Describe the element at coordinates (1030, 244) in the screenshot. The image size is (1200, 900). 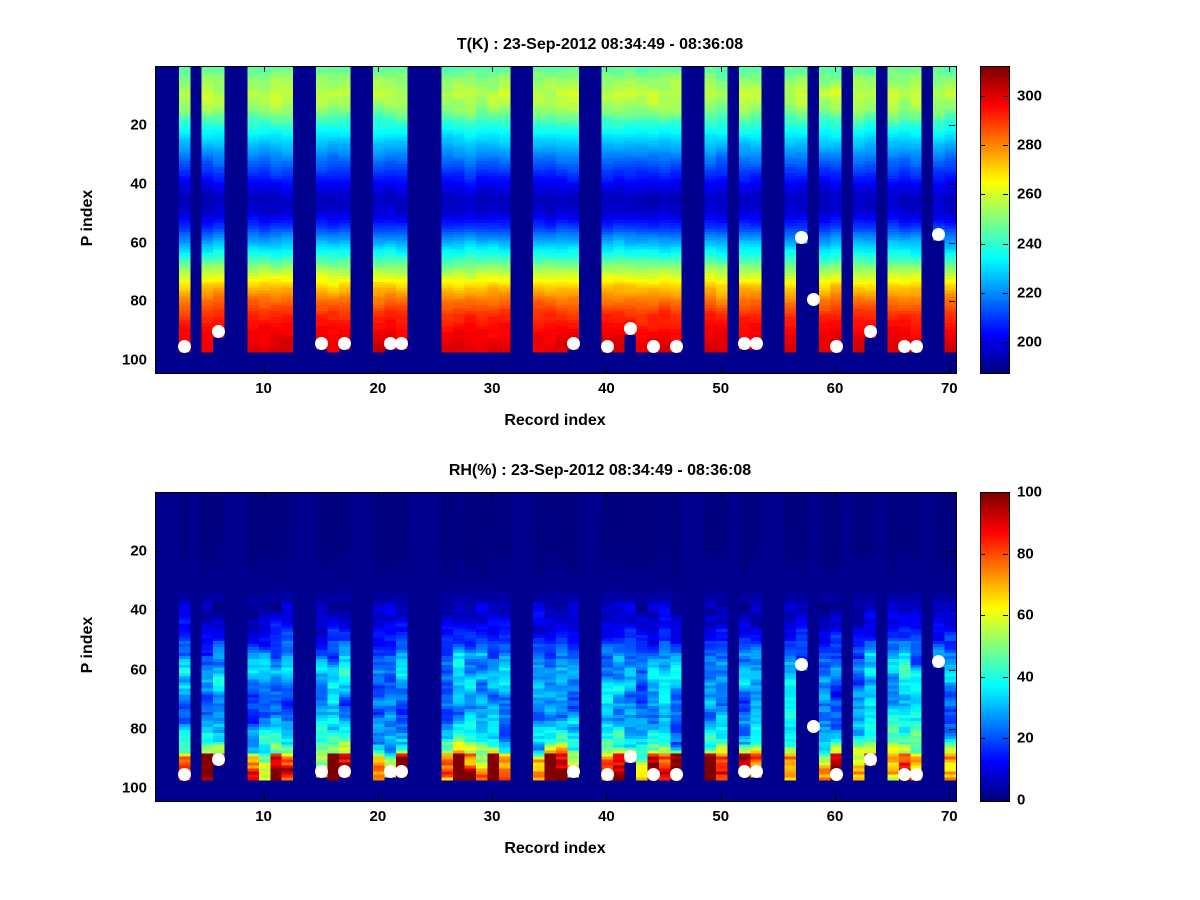
I see `colorbar-tick-label: 240` at that location.